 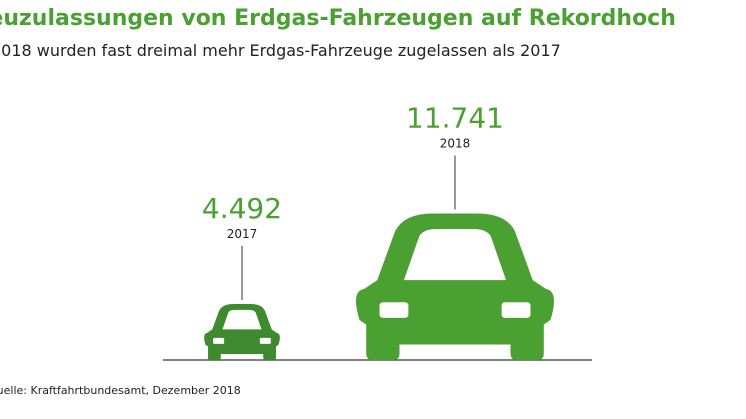 I want to click on car-mark-2017, so click(x=242, y=331).